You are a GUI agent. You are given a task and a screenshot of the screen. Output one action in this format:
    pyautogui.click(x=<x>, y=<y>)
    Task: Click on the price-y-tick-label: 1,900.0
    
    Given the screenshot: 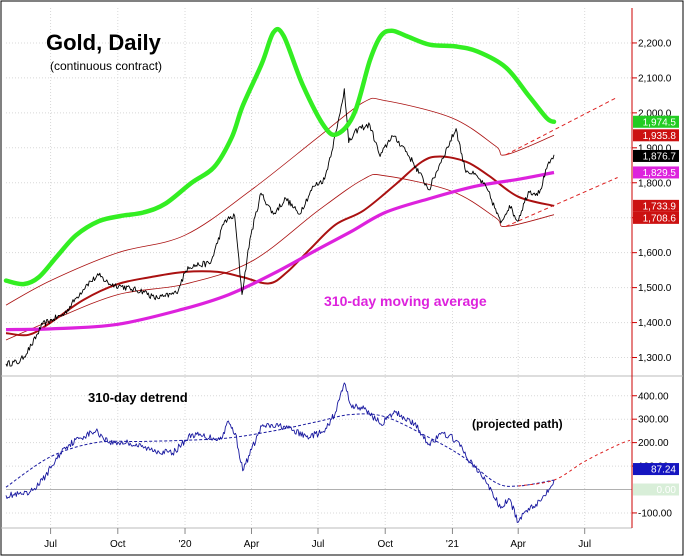 What is the action you would take?
    pyautogui.click(x=655, y=148)
    